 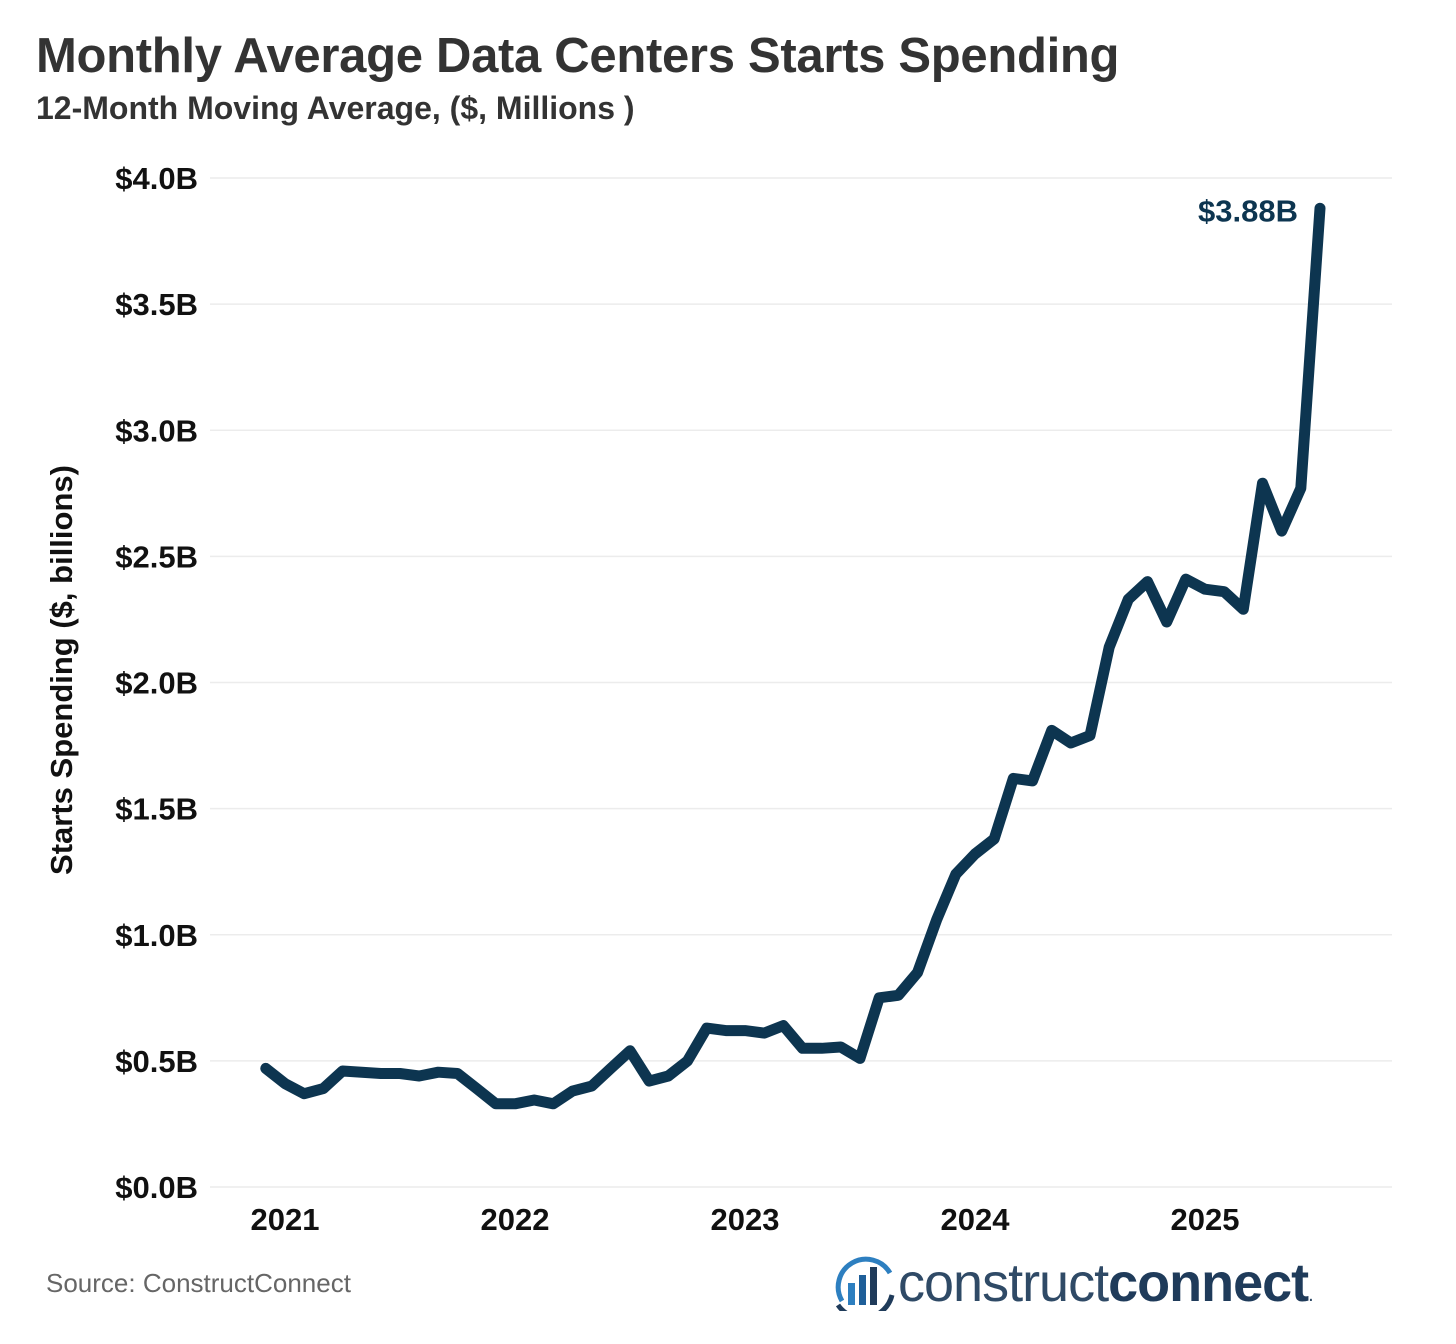 I want to click on x-tick-label: 2023, so click(x=745, y=1219).